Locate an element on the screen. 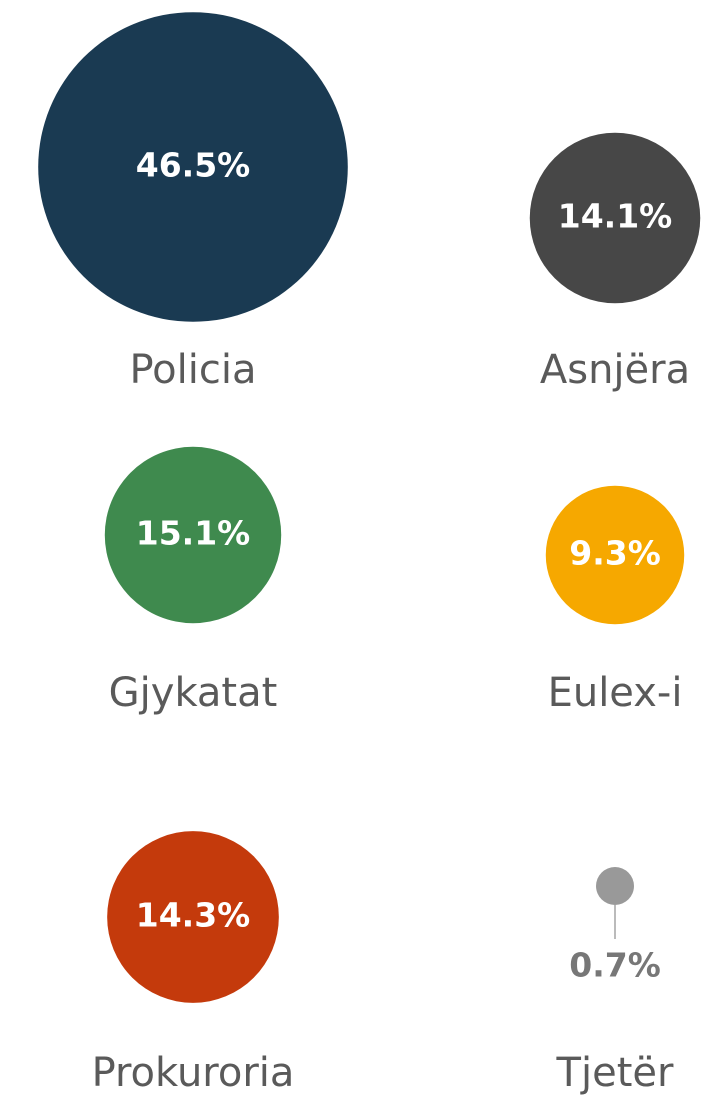  category-label: Eulex-i is located at coordinates (615, 693).